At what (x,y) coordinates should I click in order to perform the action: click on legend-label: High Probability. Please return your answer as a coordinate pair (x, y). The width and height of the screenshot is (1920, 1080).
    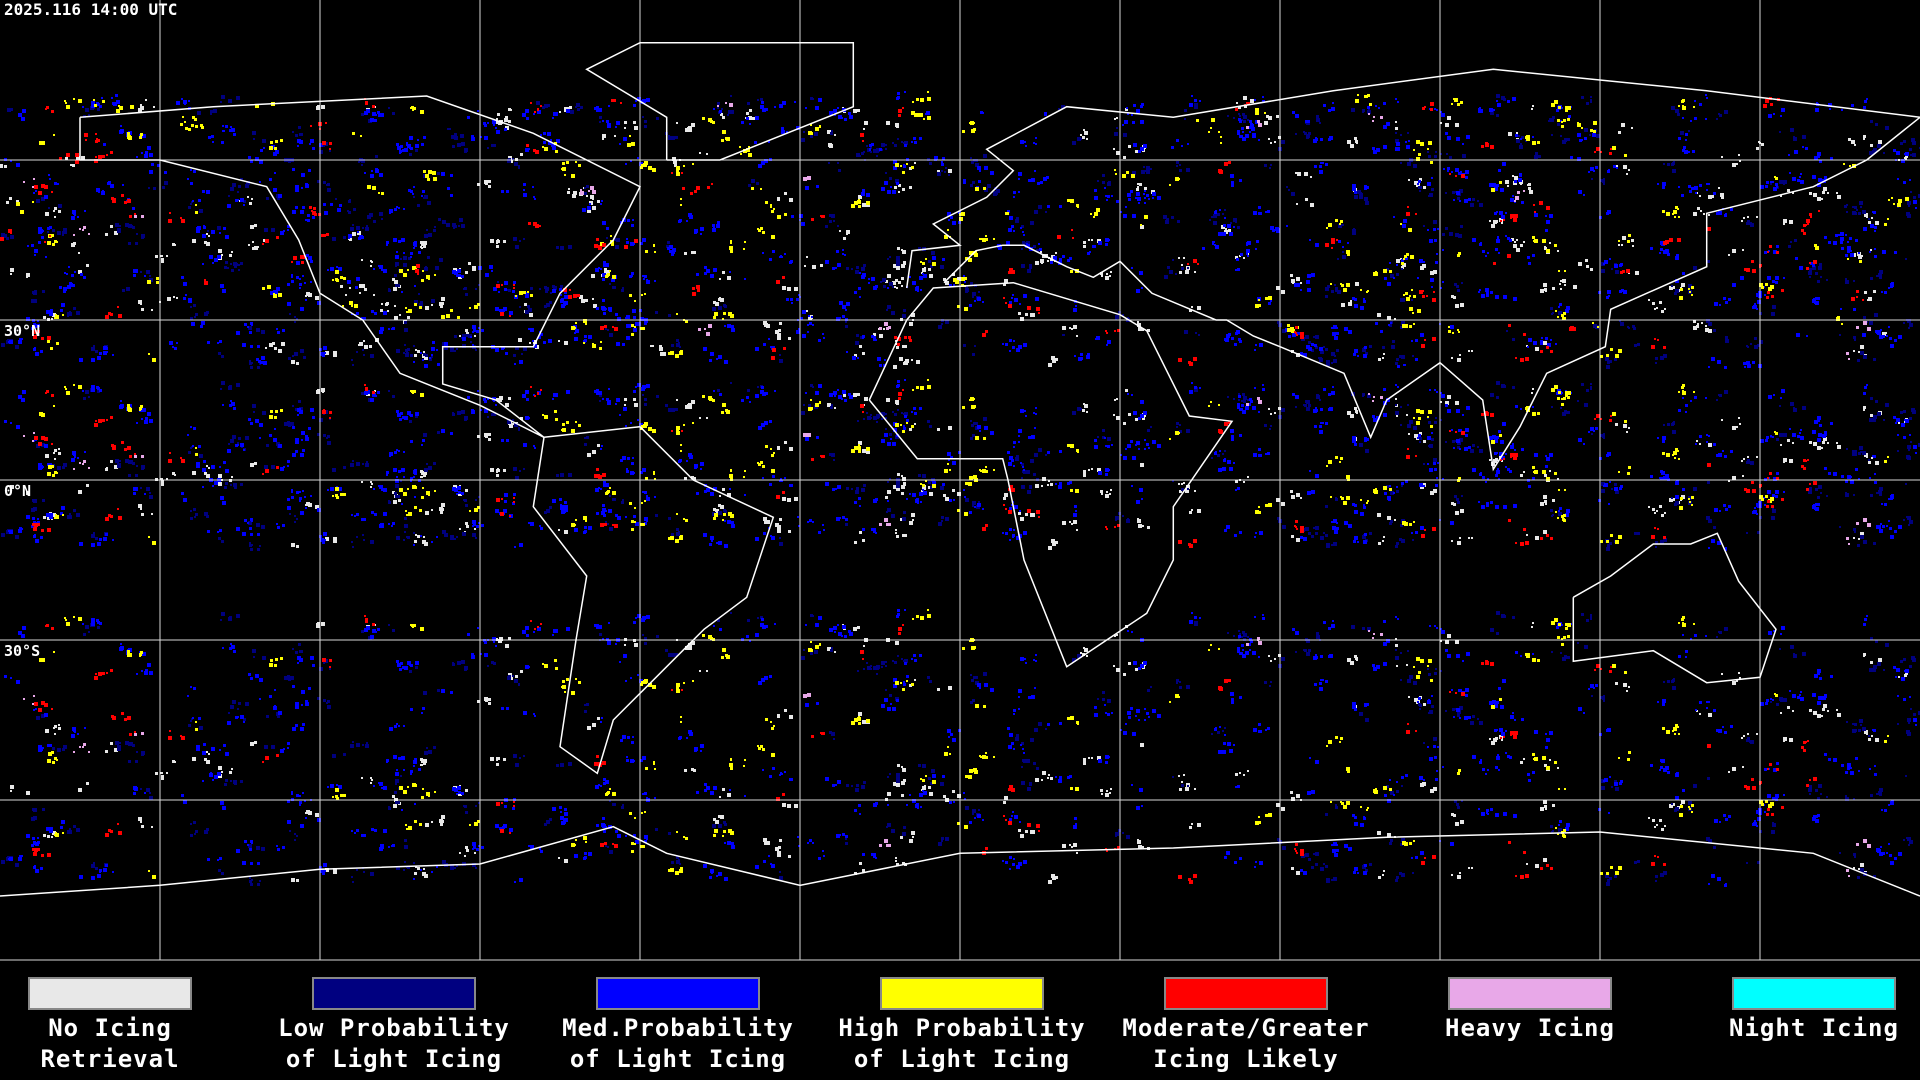
    Looking at the image, I should click on (961, 1028).